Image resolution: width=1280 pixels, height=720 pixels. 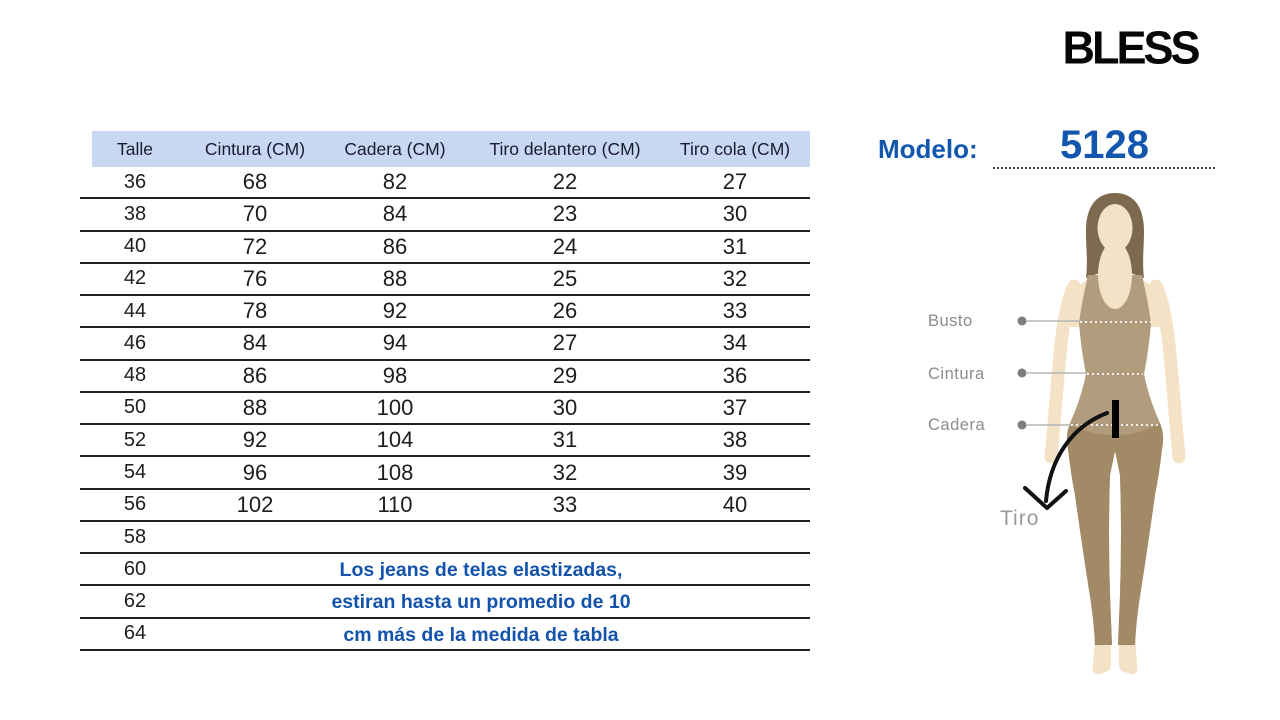 What do you see at coordinates (1045, 498) in the screenshot?
I see `tiro-arrowhead-icon` at bounding box center [1045, 498].